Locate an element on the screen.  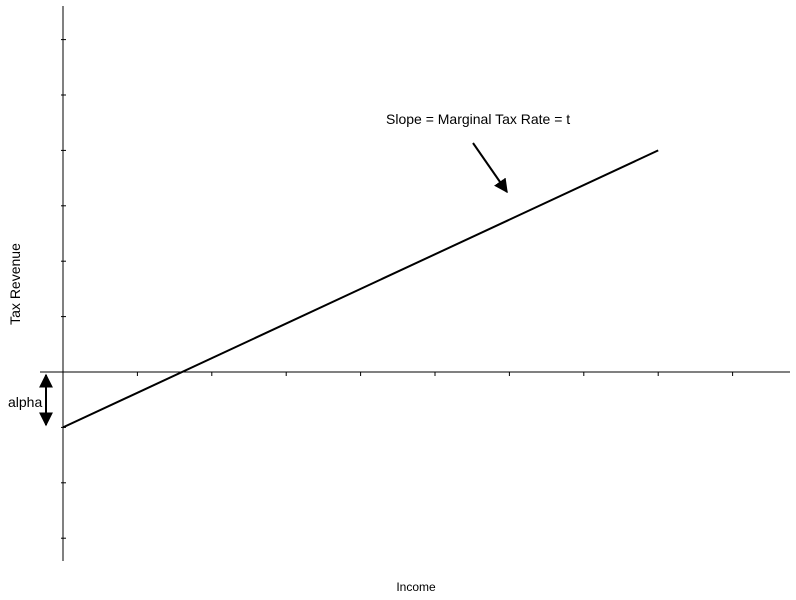
x-axis-label: Income is located at coordinates (416, 587).